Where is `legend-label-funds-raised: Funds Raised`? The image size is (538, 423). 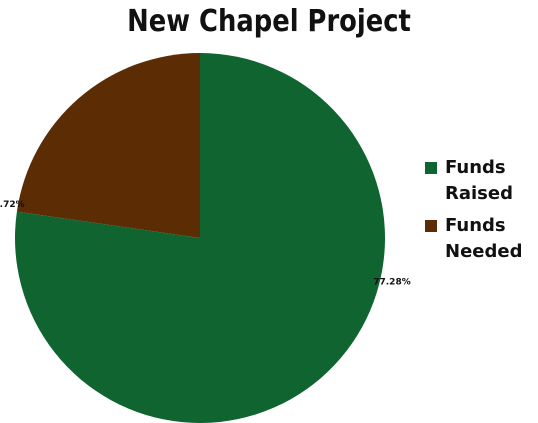
legend-label-funds-raised: Funds Raised is located at coordinates (479, 180).